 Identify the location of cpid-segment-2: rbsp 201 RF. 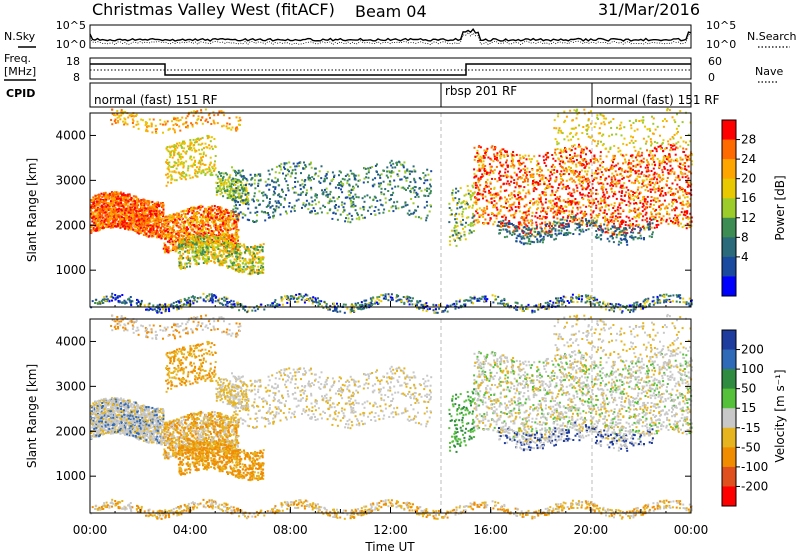
(481, 91).